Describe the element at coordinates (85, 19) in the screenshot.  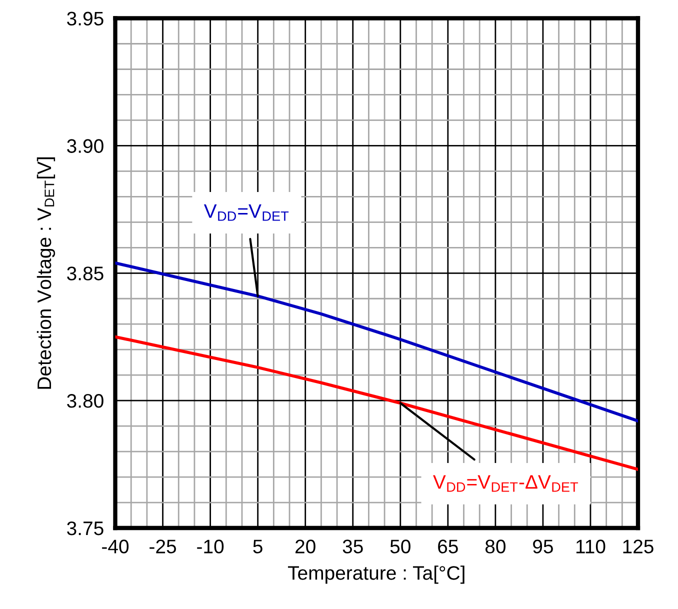
I see `y-tick-label: 3.95` at that location.